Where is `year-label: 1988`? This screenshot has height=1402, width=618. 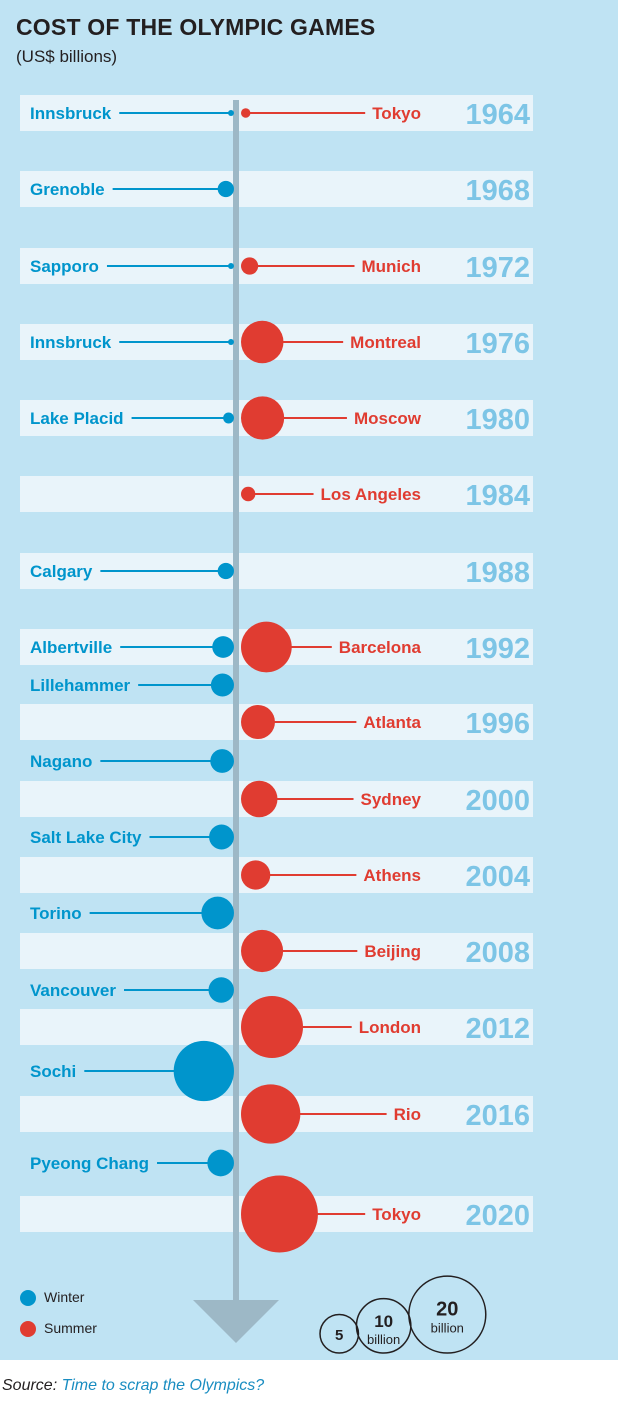 year-label: 1988 is located at coordinates (497, 573).